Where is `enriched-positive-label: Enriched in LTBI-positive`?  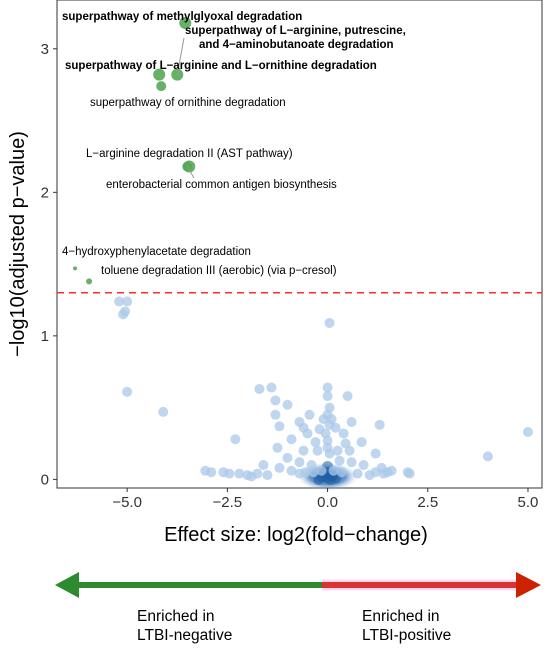 enriched-positive-label: Enriched in LTBI-positive is located at coordinates (406, 626).